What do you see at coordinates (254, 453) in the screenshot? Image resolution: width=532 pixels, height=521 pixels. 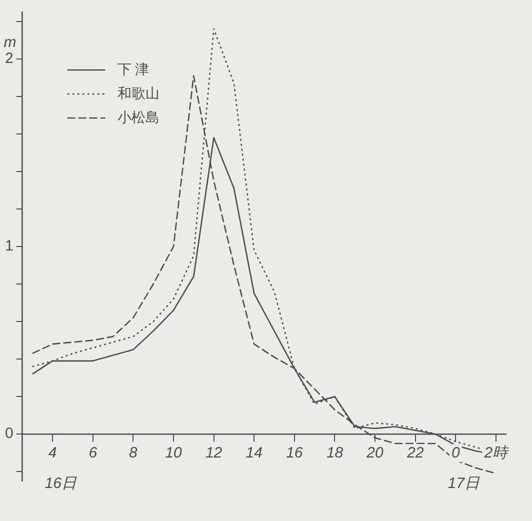 I see `x-tick-label: 14` at bounding box center [254, 453].